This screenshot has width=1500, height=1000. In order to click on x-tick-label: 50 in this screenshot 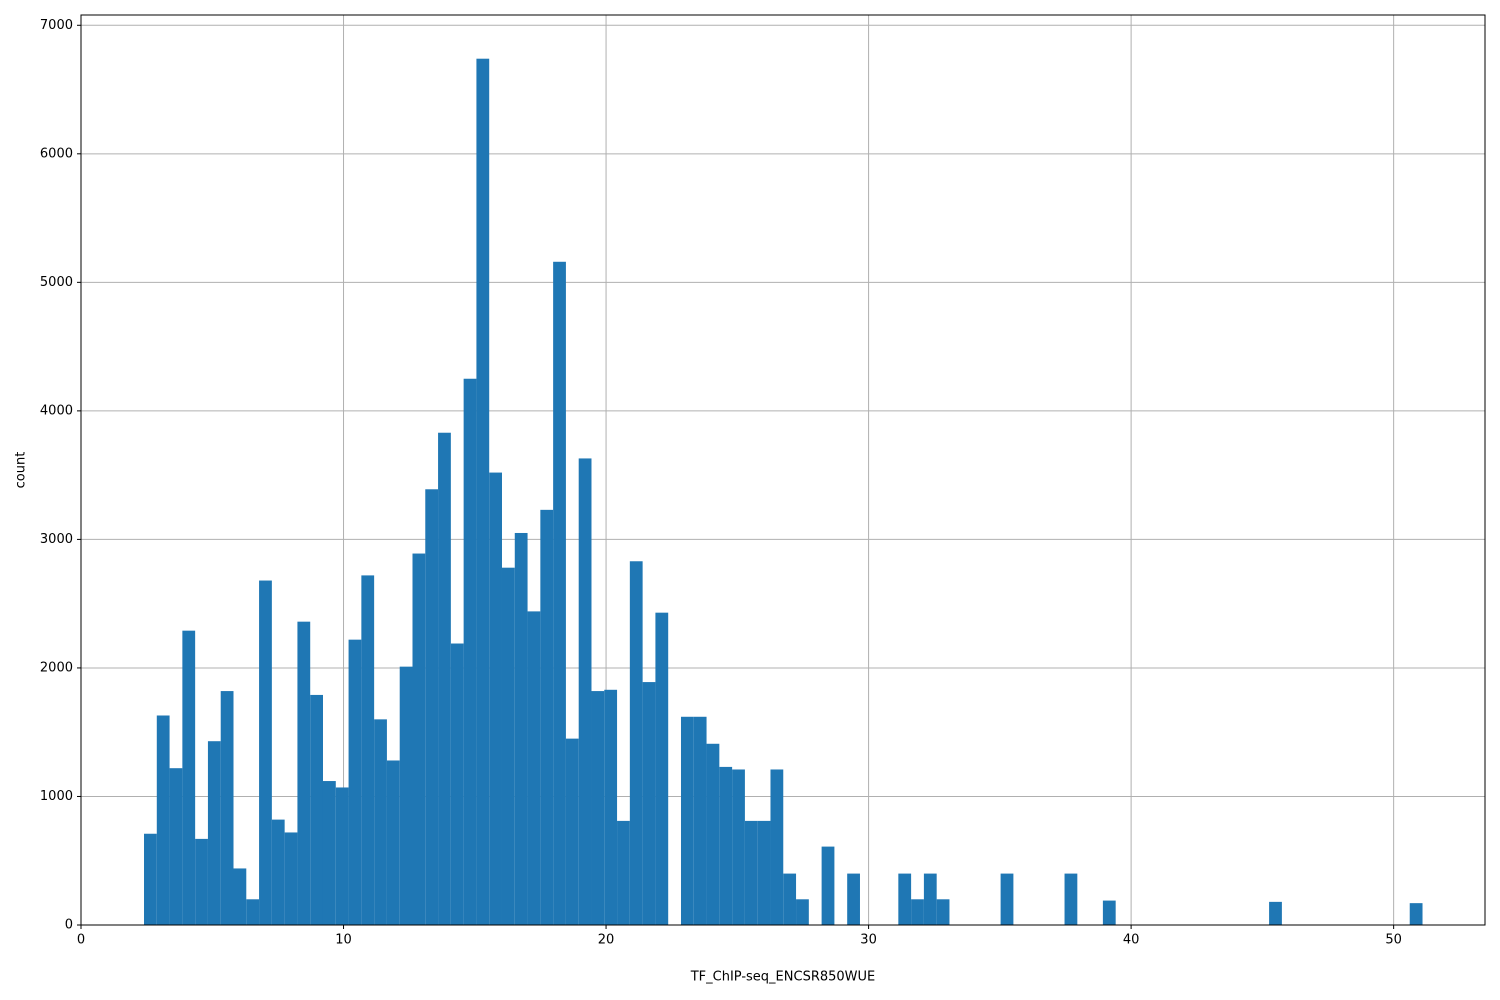, I will do `click(1393, 940)`.